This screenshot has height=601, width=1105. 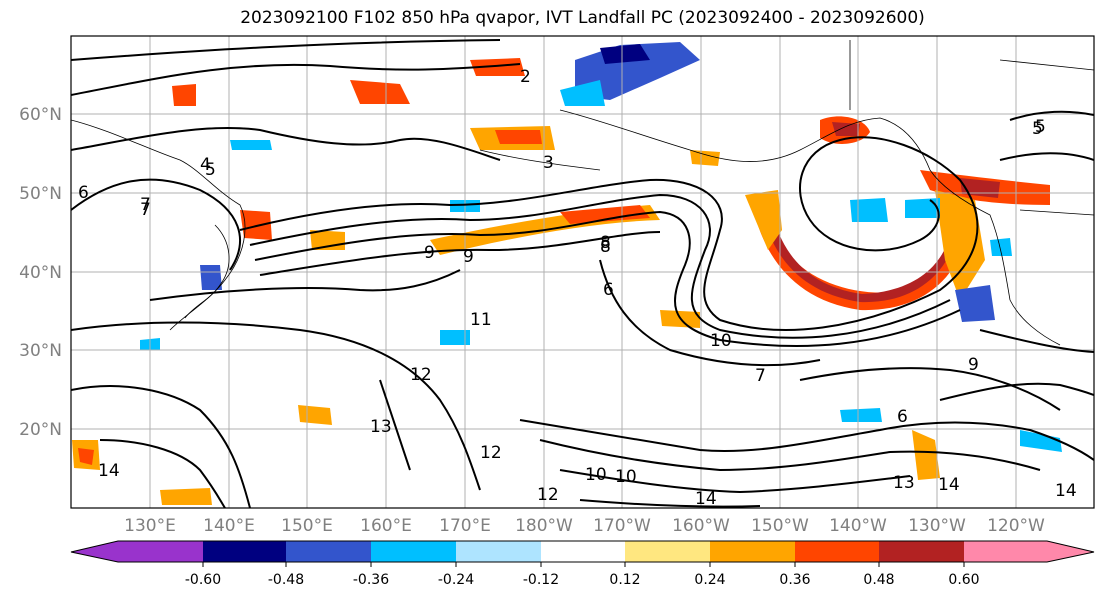 I want to click on lat-label: 30°N, so click(x=40, y=351).